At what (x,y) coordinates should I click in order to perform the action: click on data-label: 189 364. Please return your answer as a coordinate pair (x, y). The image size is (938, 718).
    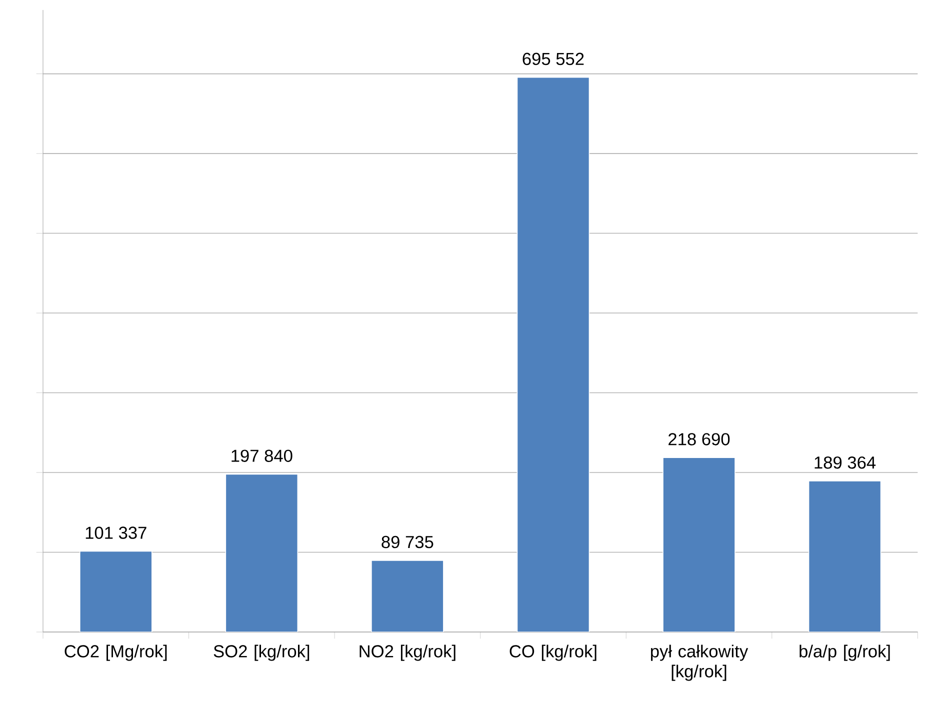
    Looking at the image, I should click on (845, 462).